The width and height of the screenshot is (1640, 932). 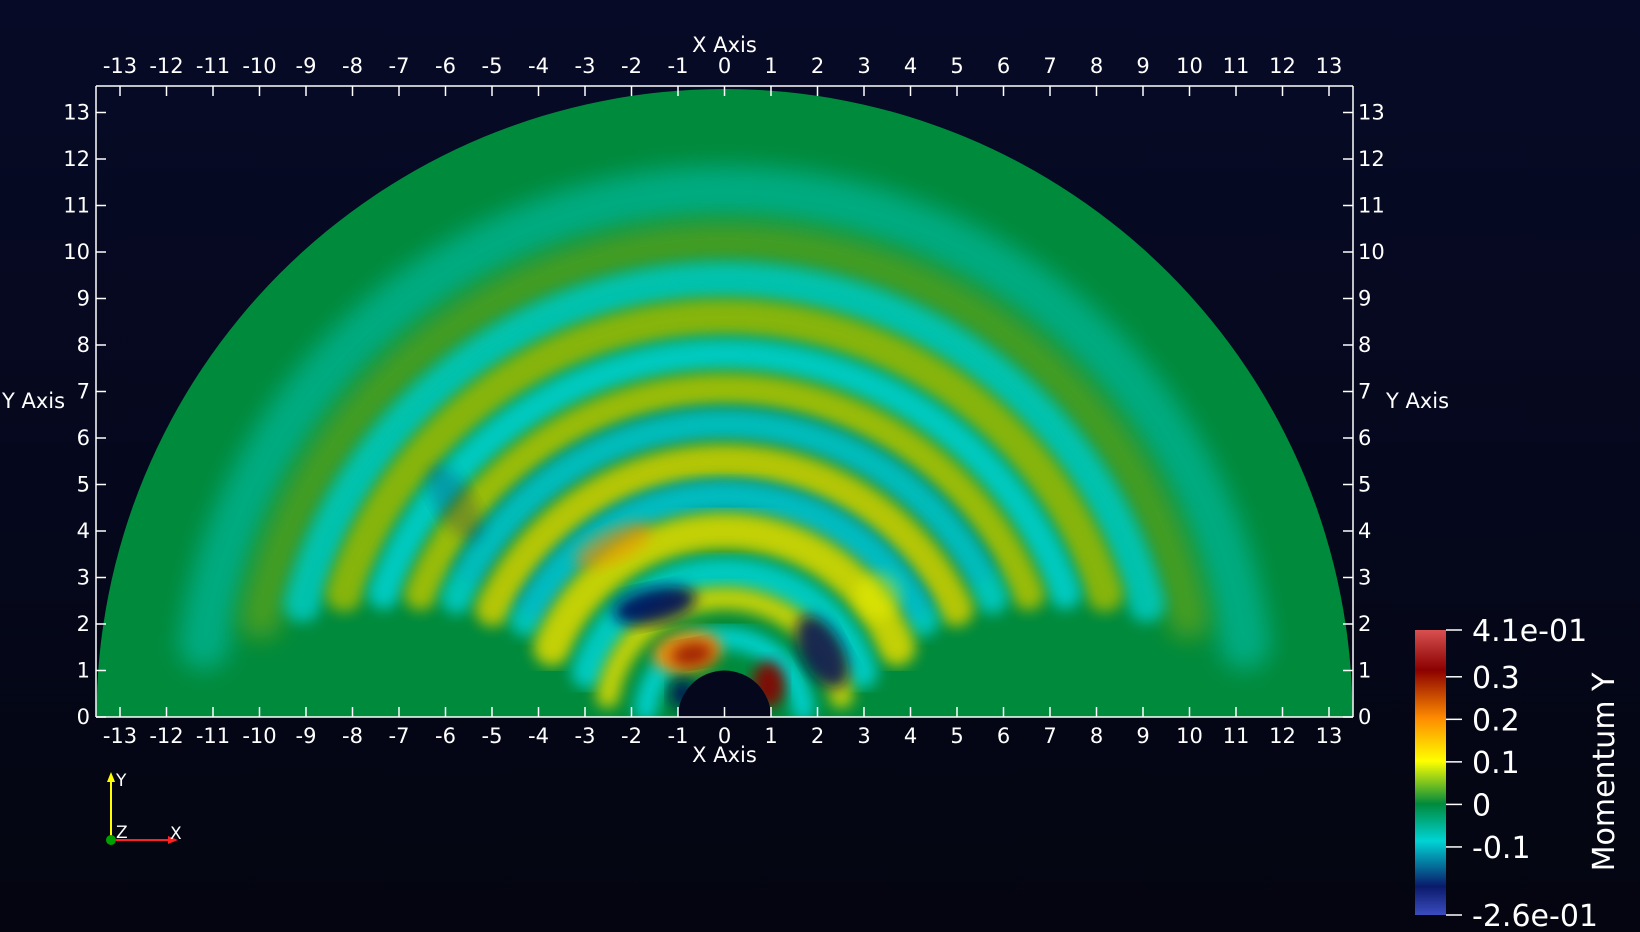 What do you see at coordinates (1282, 66) in the screenshot?
I see `x-tick-label-top: 12` at bounding box center [1282, 66].